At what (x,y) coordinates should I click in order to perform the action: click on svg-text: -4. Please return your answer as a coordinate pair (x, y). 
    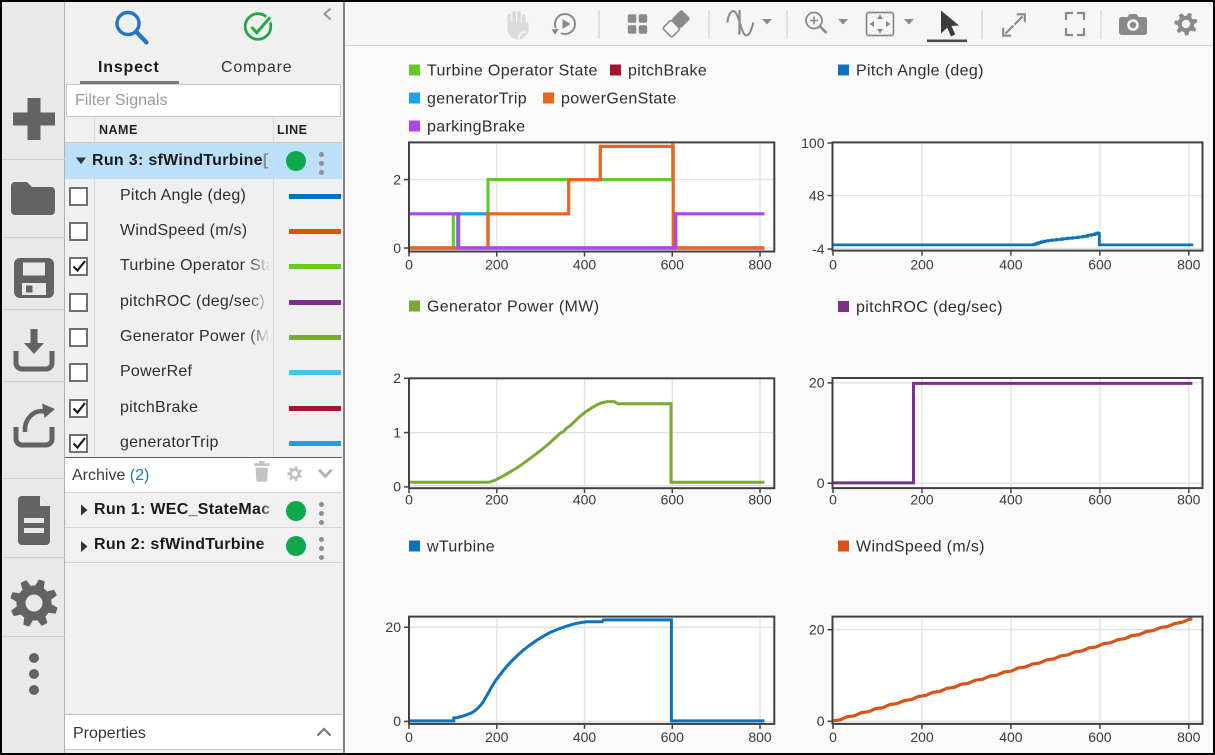
    Looking at the image, I should click on (818, 249).